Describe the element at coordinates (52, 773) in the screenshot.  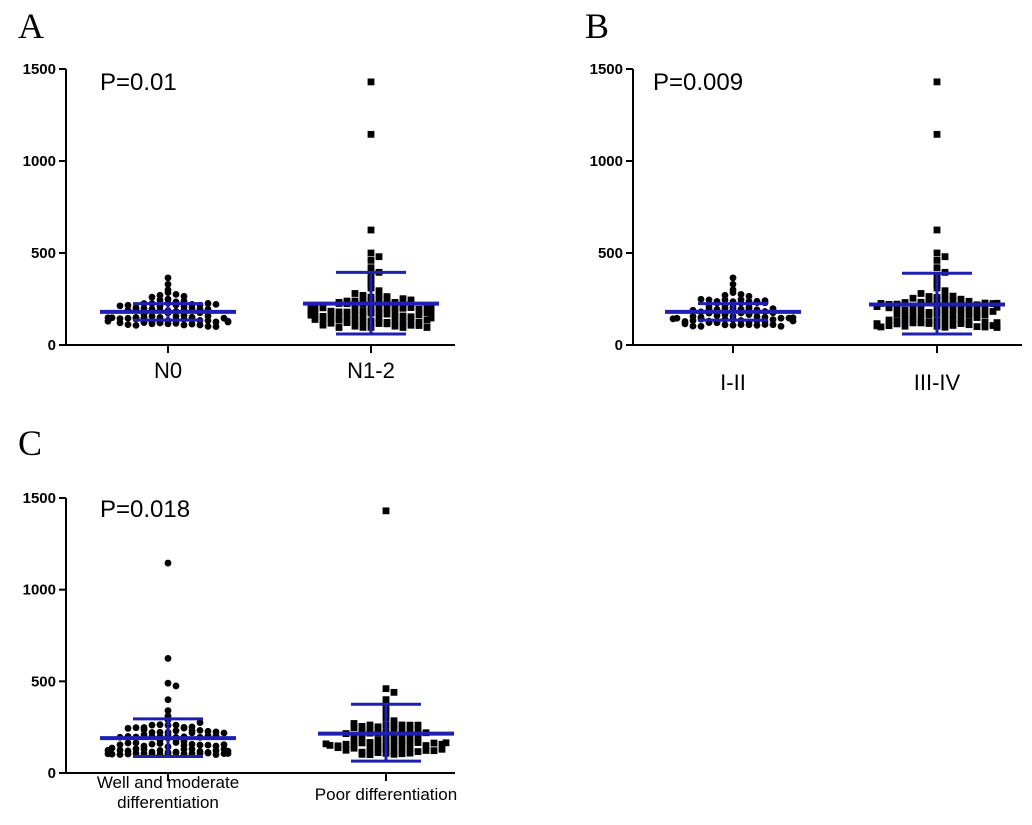
I see `y-tick-label: 0` at that location.